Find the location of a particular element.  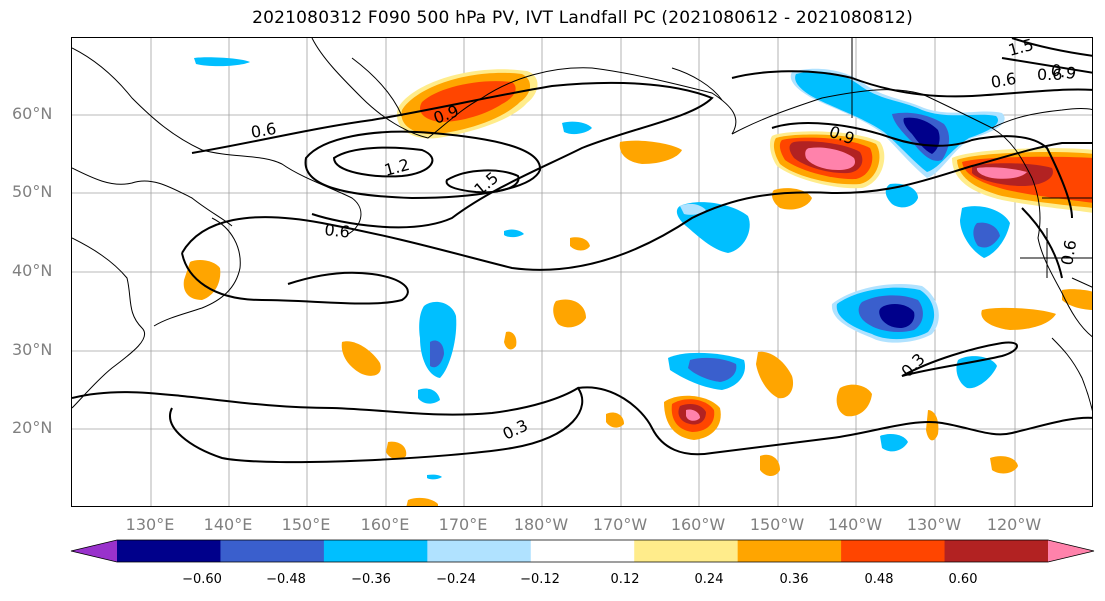

shade-pacific-nw is located at coordinates (1001, 173).